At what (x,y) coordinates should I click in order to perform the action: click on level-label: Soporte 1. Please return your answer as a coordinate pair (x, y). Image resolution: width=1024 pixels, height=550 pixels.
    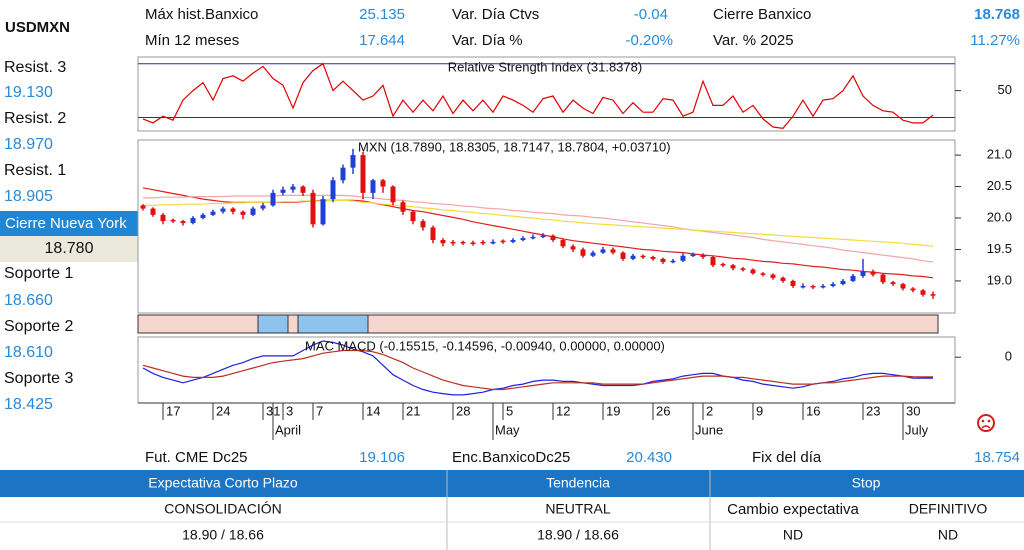
    Looking at the image, I should click on (38, 273).